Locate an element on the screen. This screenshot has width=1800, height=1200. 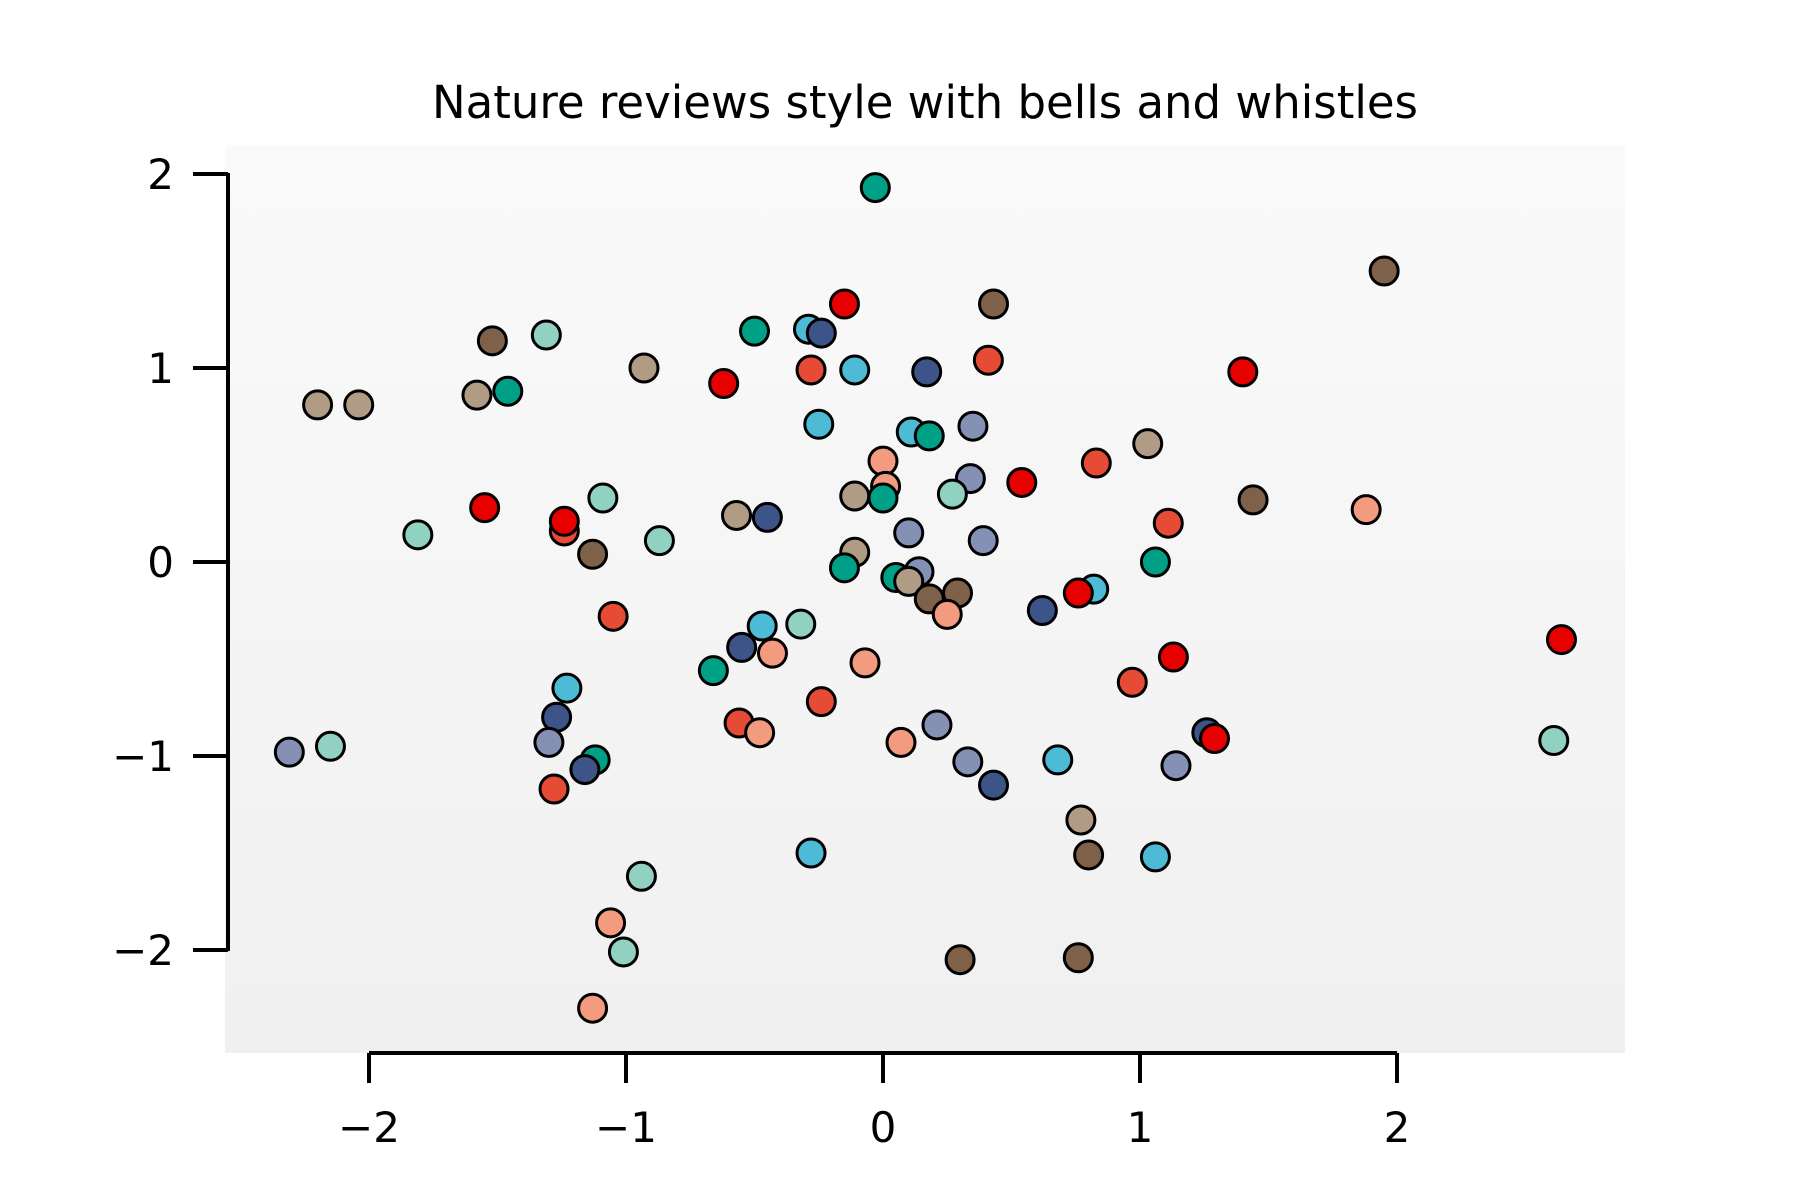
x-tick-label: −2 is located at coordinates (369, 1127).